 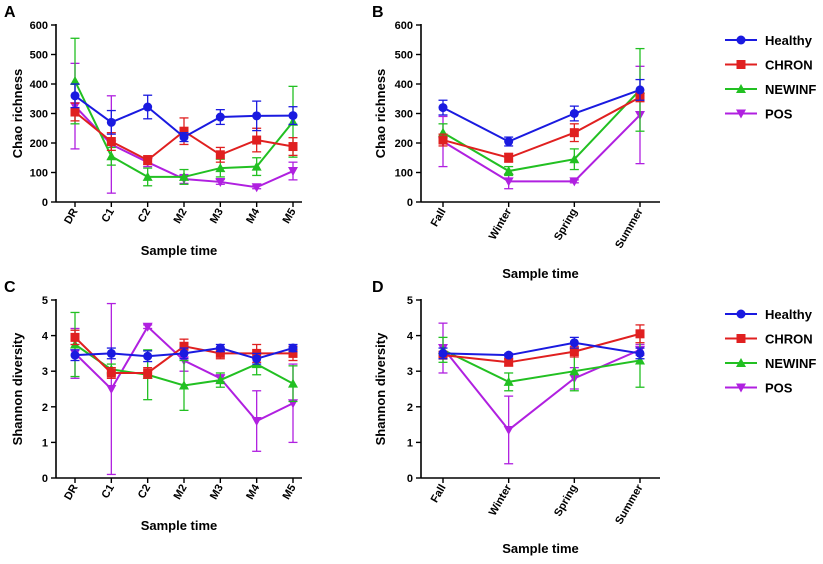 I want to click on panel-b-x-tick-label: Summer, so click(x=629, y=228).